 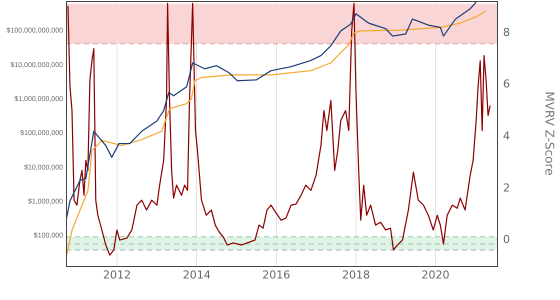 I want to click on x-tick-label: 2018, so click(x=356, y=275).